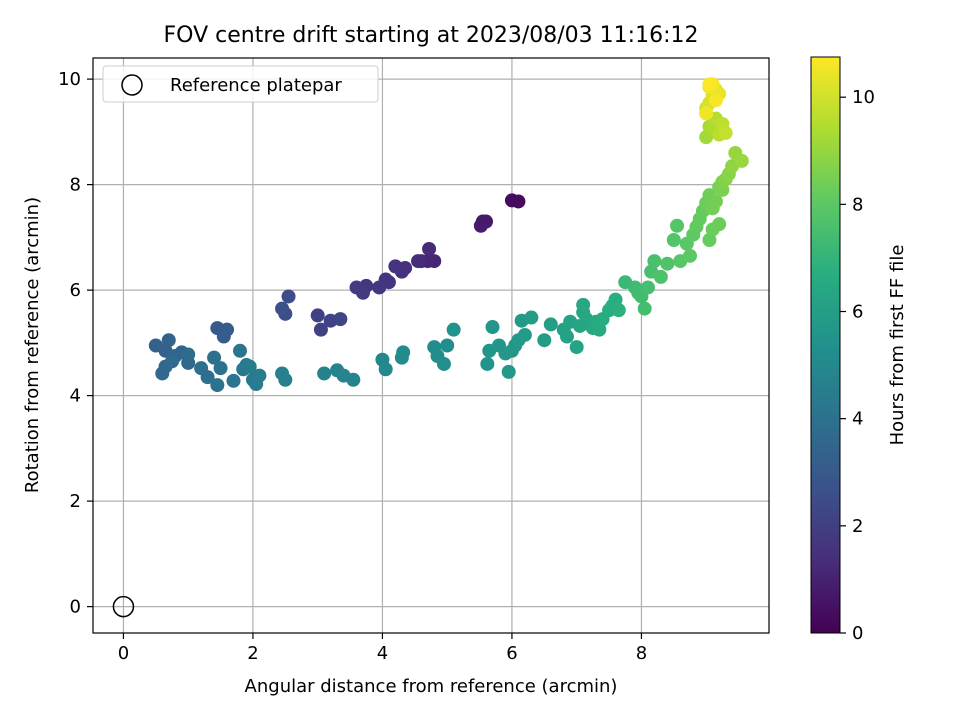 The image size is (960, 720). I want to click on colorbar: 0 2 4 6 8 10 Hours from first FF file, so click(859, 350).